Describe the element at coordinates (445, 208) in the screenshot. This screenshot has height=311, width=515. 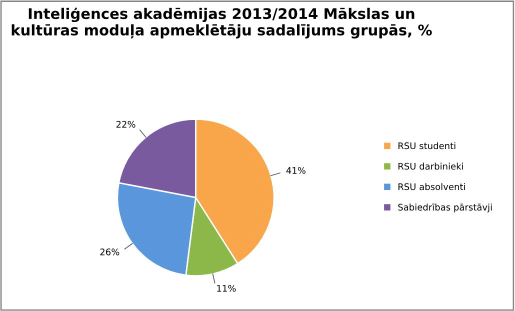
I see `legend-label: Sabiedrības pārstāvji` at that location.